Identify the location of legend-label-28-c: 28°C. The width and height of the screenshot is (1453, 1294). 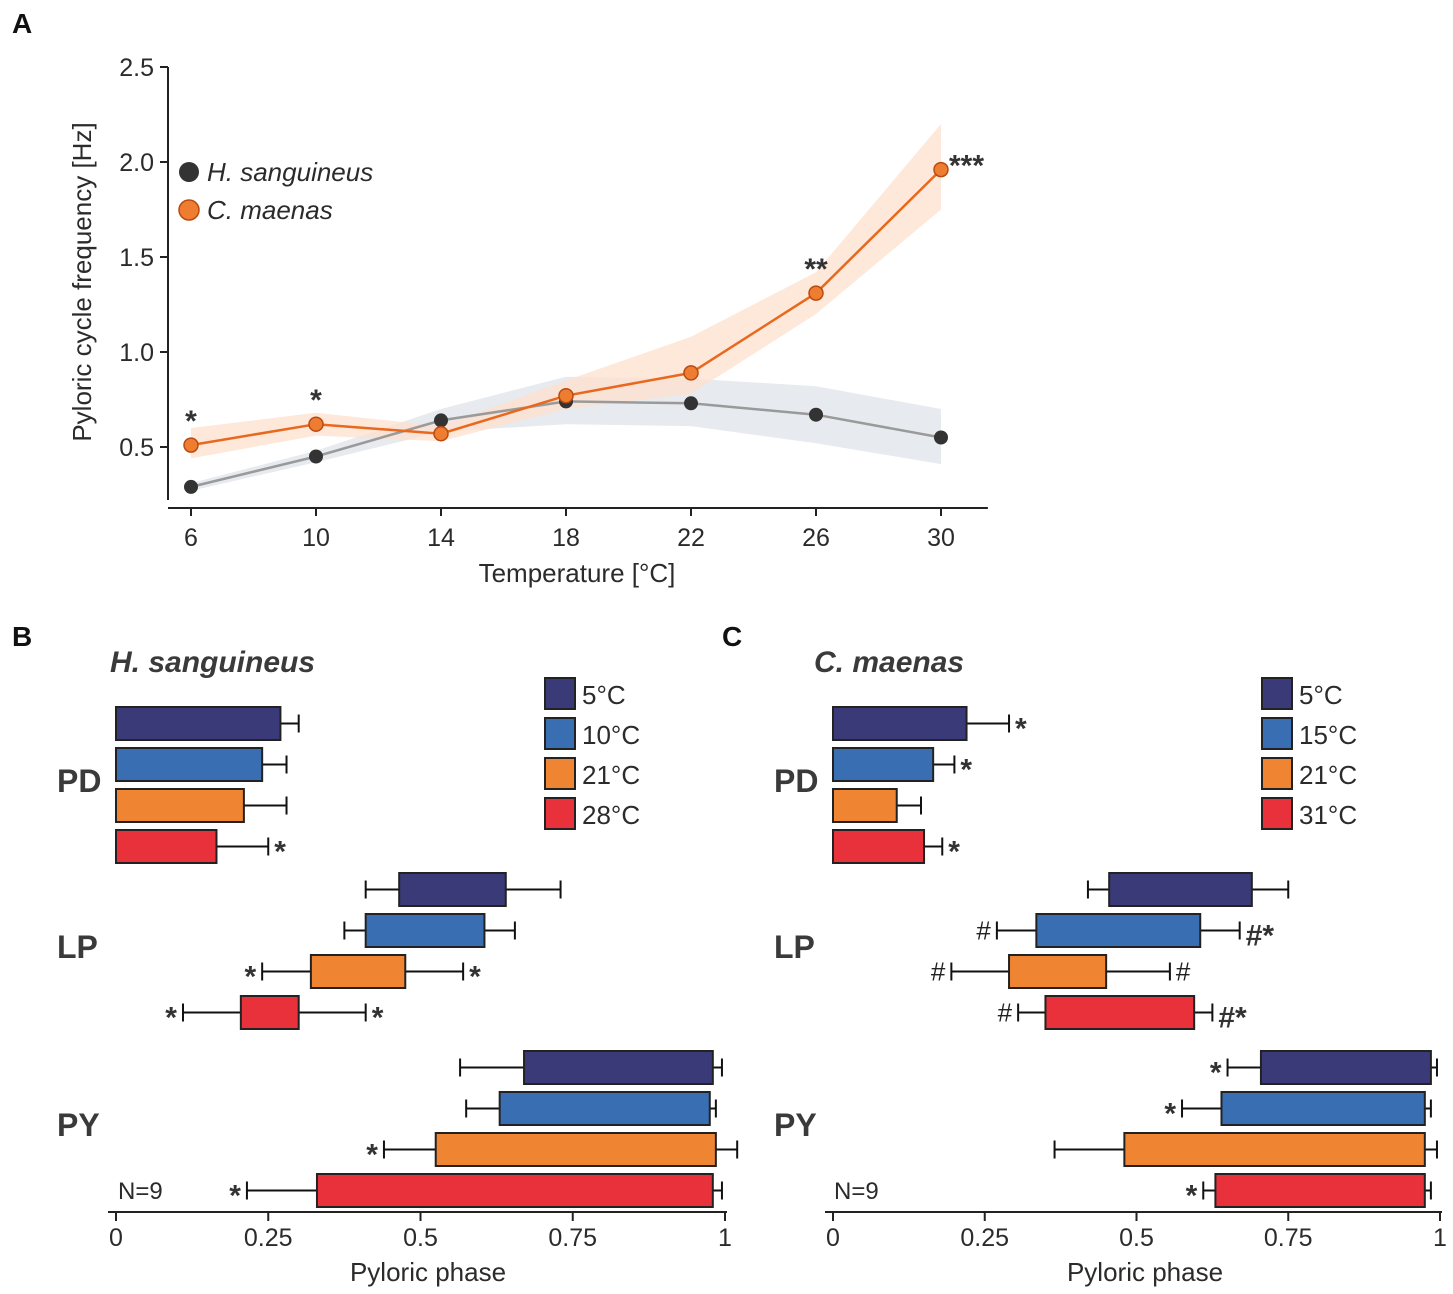
(611, 815).